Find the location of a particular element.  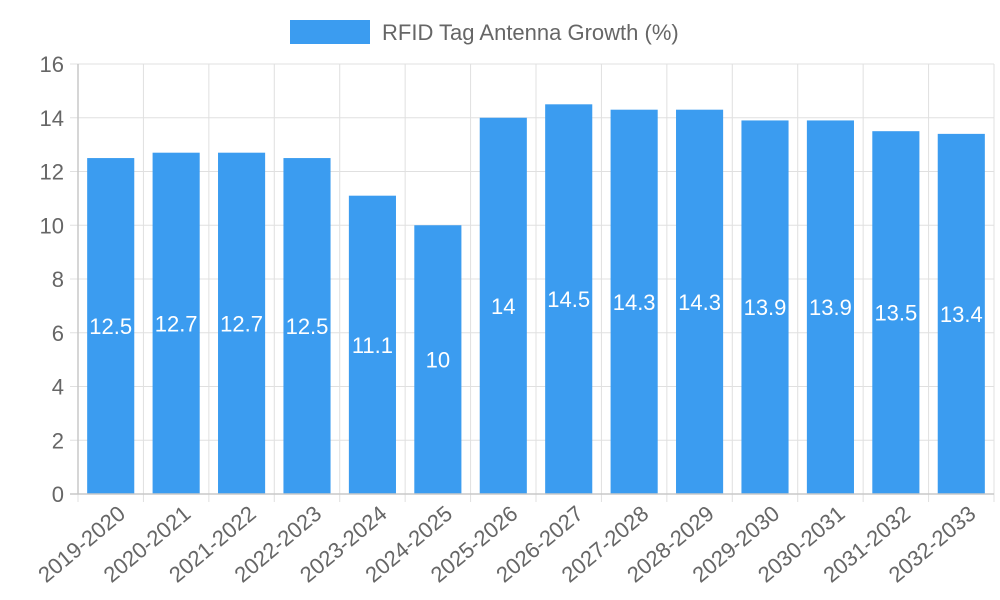

data-label: 11.1 is located at coordinates (372, 345).